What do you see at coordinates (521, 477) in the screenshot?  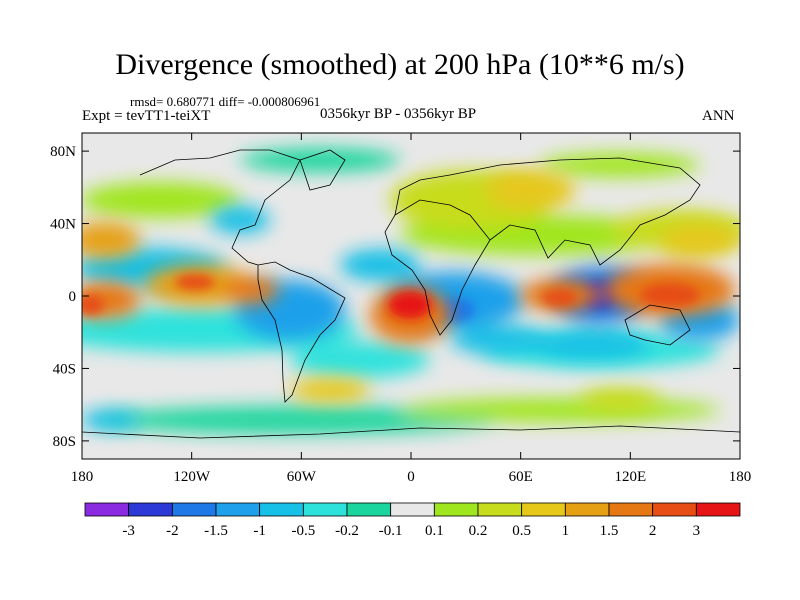 I see `x-tick-label: 60E` at bounding box center [521, 477].